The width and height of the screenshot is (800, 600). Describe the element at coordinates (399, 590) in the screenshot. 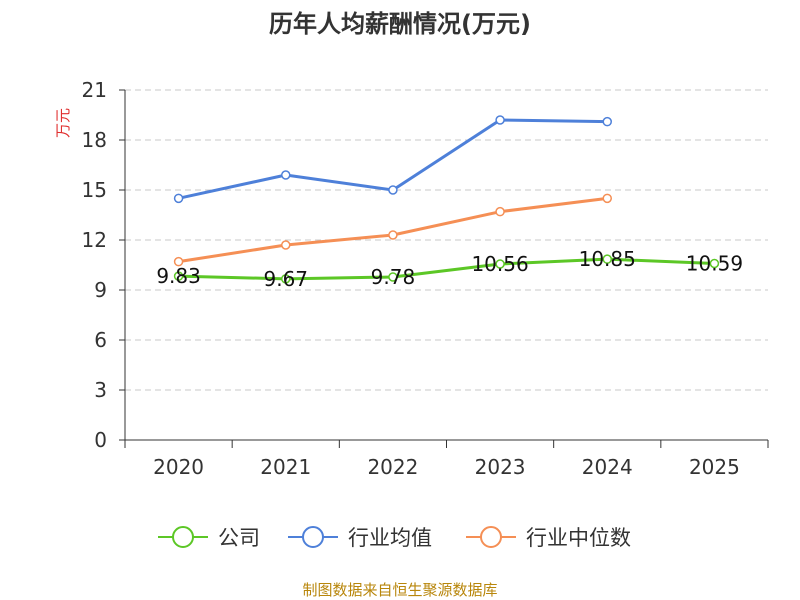

I see `source-note: 制图数据来自恒生聚源数据库` at that location.